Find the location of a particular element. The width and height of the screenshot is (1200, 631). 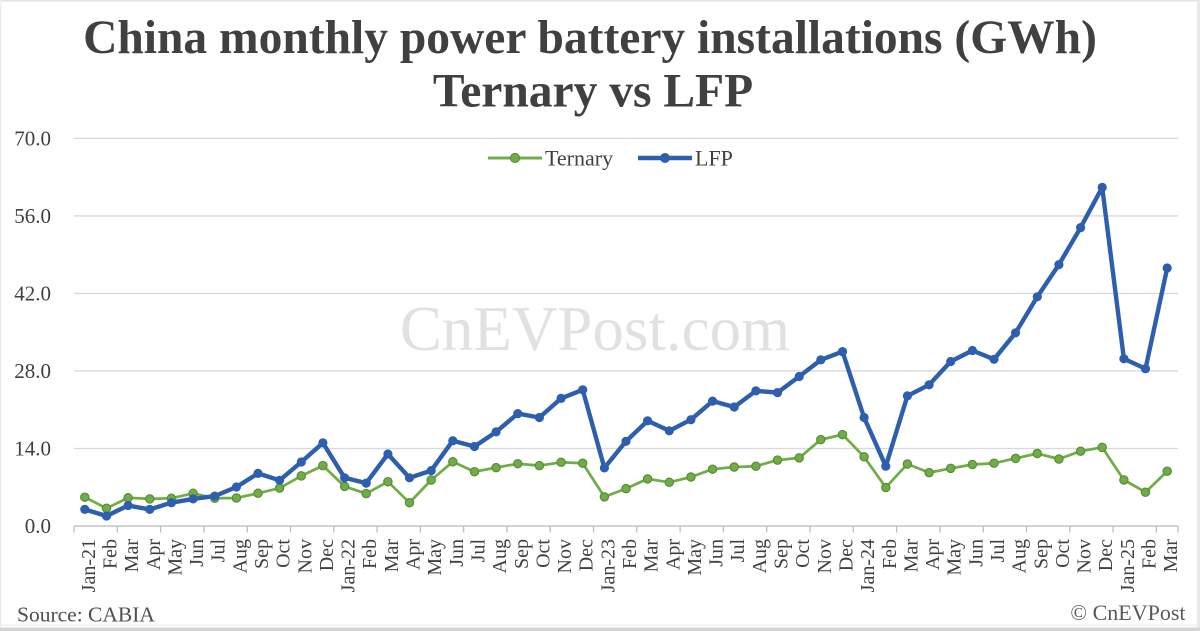

svg-text: © CnEVPost is located at coordinates (1127, 612).